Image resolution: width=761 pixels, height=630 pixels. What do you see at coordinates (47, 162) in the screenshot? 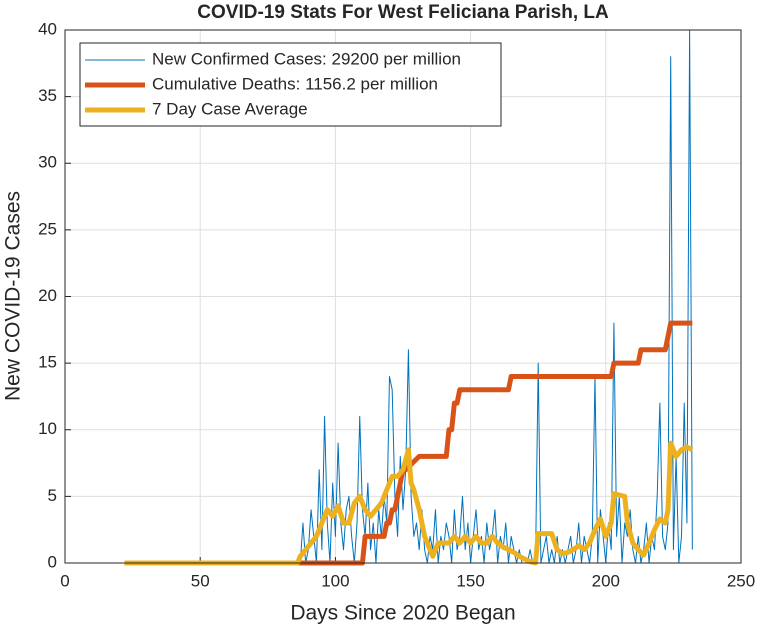
I see `y-tick-label: 30` at bounding box center [47, 162].